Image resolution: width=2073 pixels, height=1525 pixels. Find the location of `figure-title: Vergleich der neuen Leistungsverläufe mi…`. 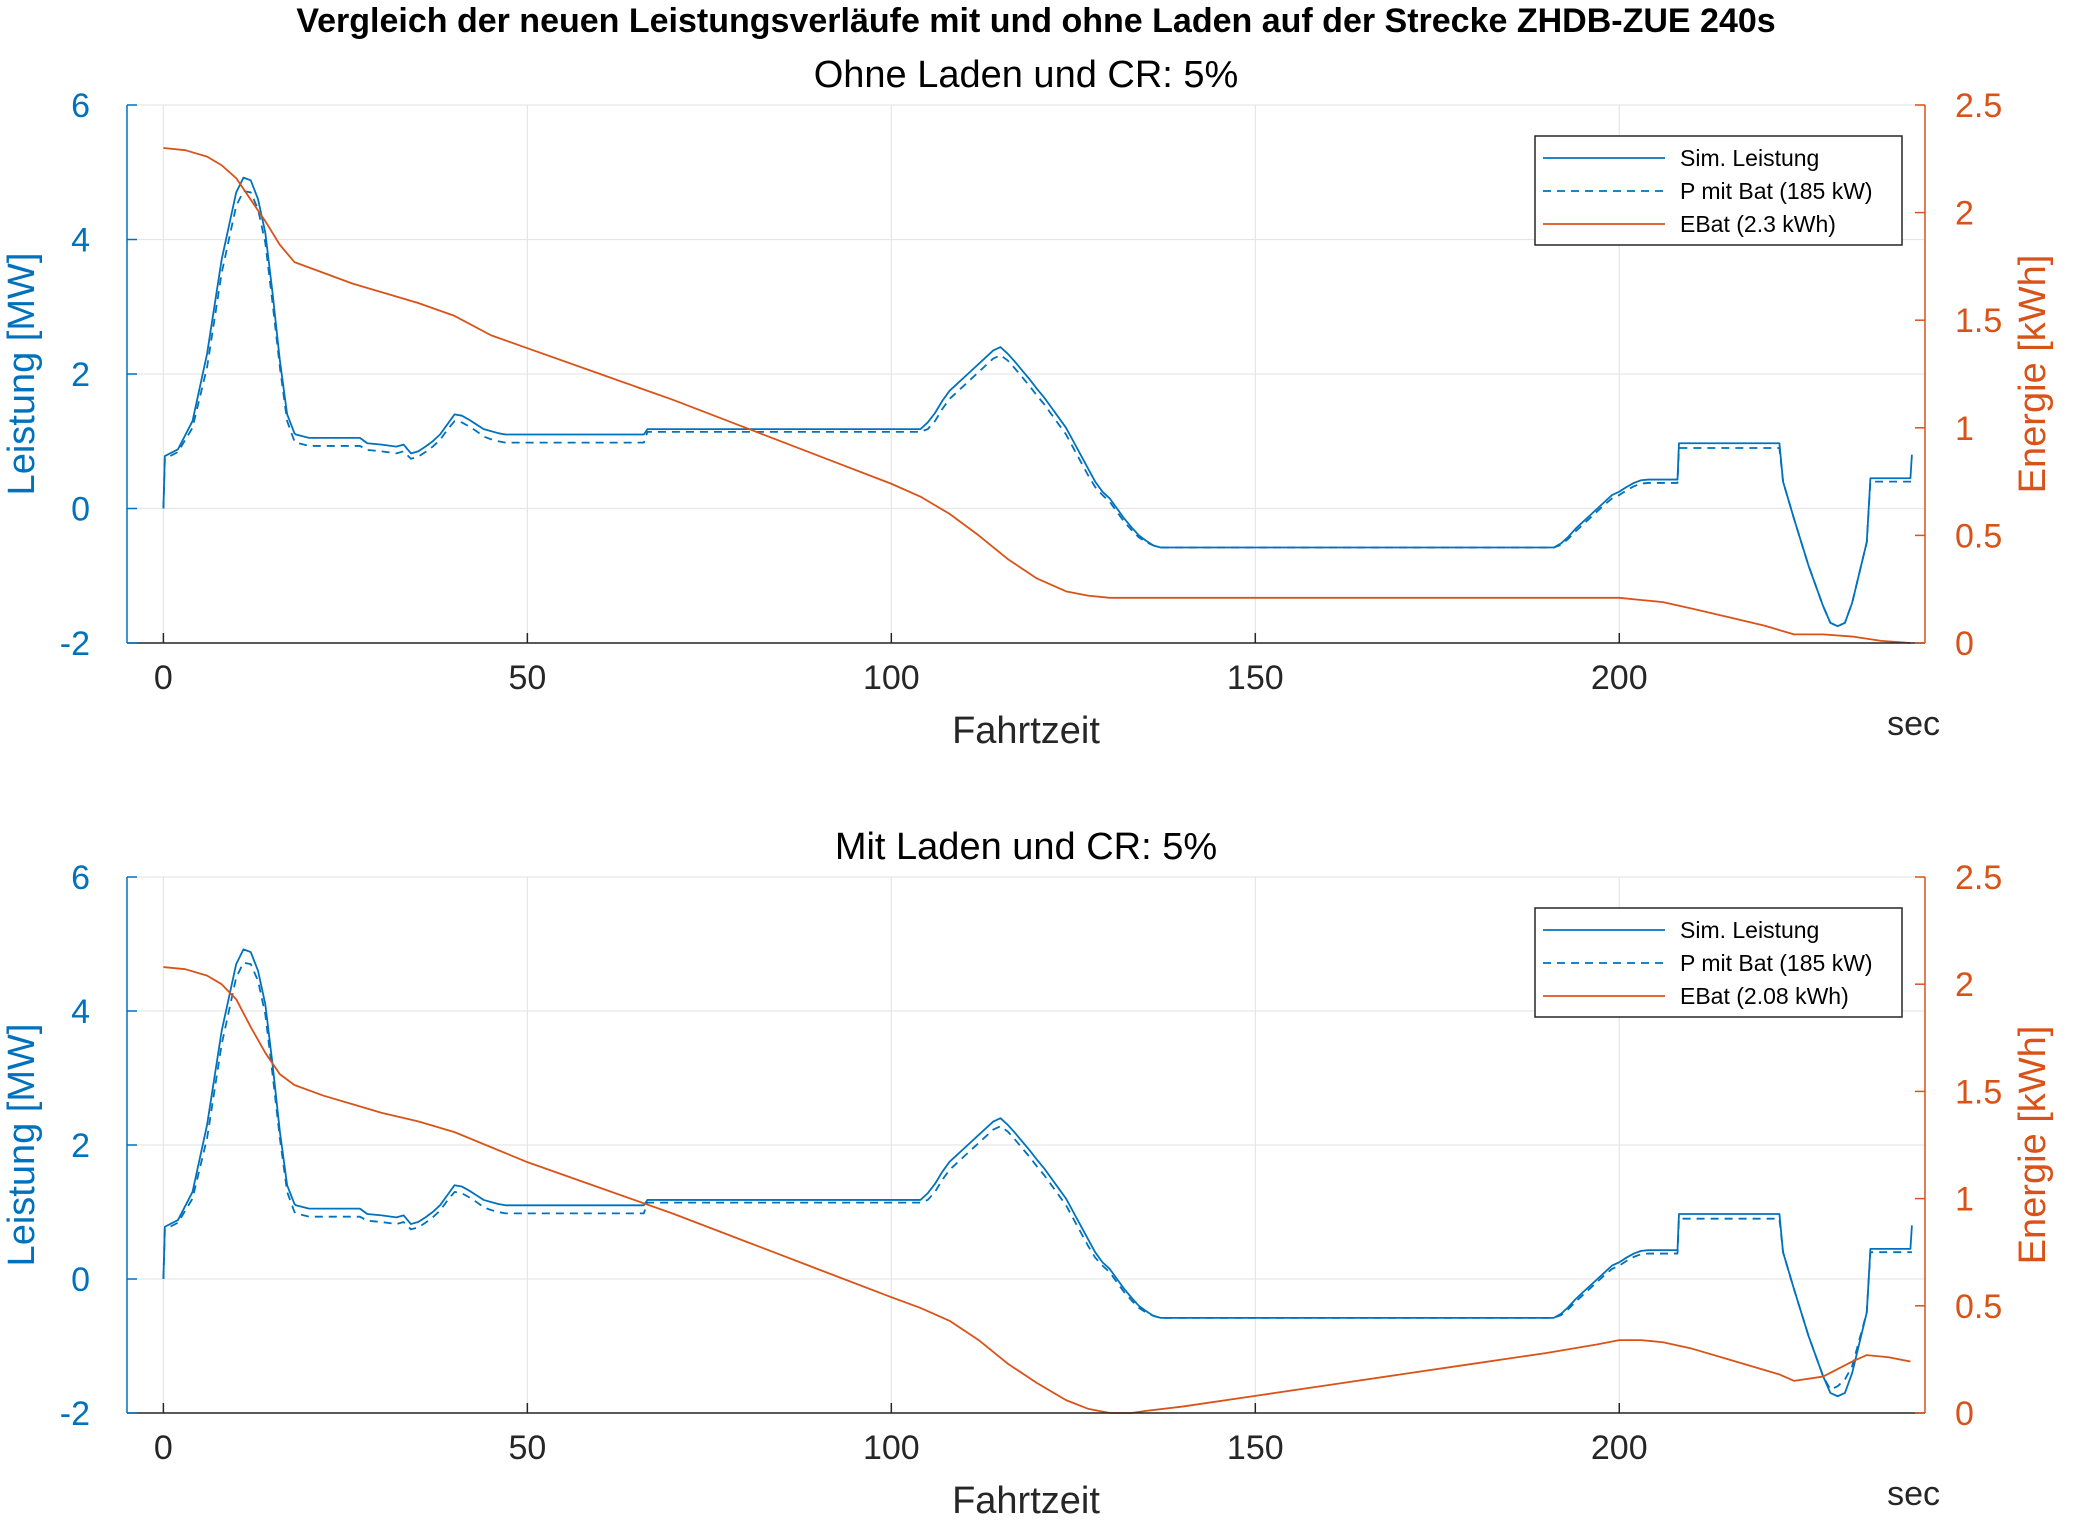

figure-title: Vergleich der neuen Leistungsverläufe mi… is located at coordinates (1035, 21).